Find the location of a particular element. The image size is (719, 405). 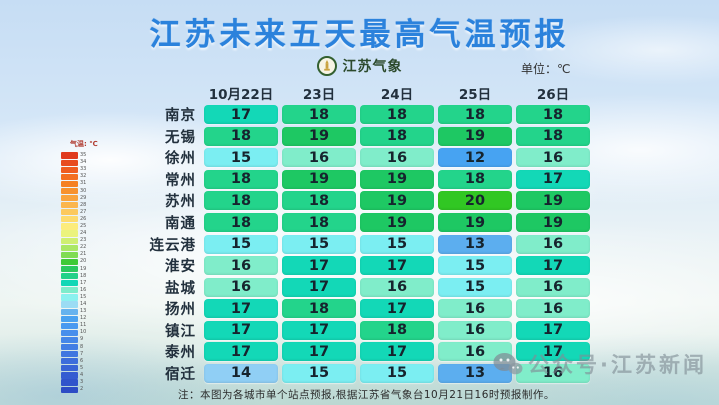

legend-stop: 15 is located at coordinates (79, 297).